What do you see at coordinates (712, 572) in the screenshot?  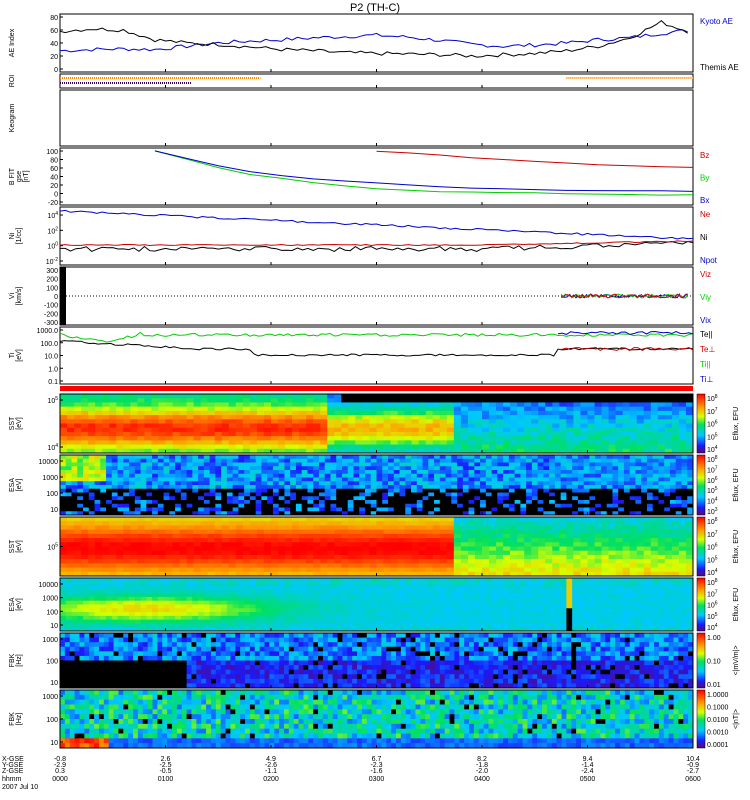 I see `colorbar-tick-label: 10⁴` at bounding box center [712, 572].